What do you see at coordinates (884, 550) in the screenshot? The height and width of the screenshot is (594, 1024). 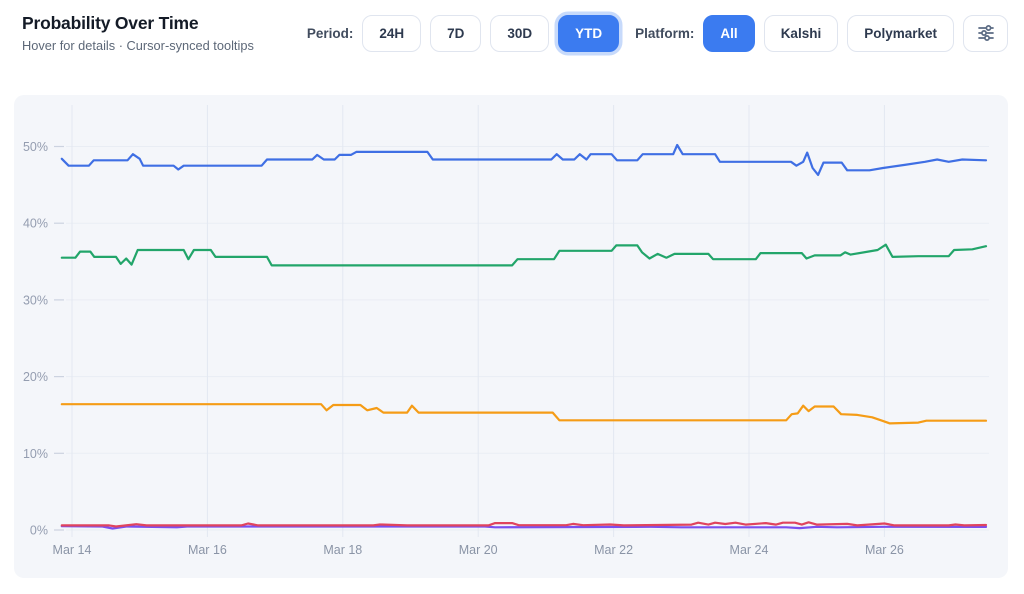 I see `x-axis-label: Mar 26` at bounding box center [884, 550].